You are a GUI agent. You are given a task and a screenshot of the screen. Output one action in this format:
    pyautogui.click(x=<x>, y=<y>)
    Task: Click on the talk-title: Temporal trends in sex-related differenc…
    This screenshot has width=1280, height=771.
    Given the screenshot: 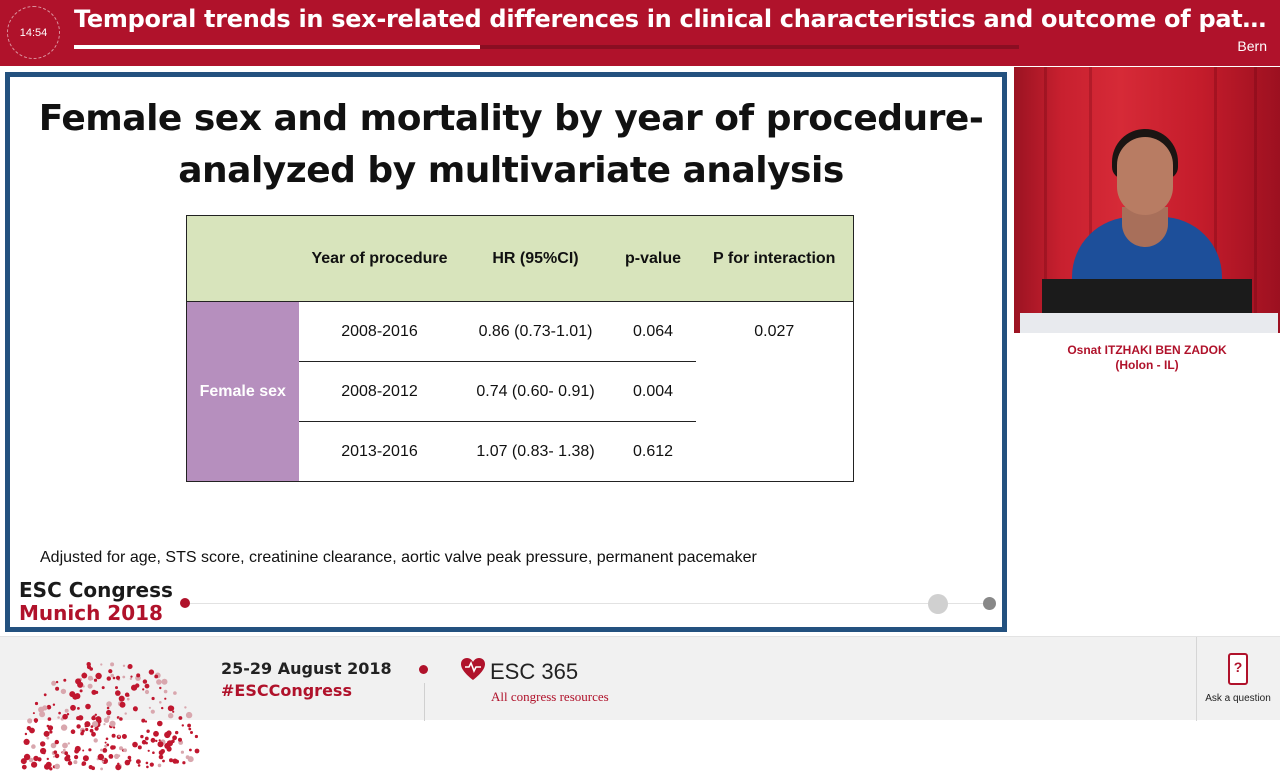 What is the action you would take?
    pyautogui.click(x=671, y=19)
    